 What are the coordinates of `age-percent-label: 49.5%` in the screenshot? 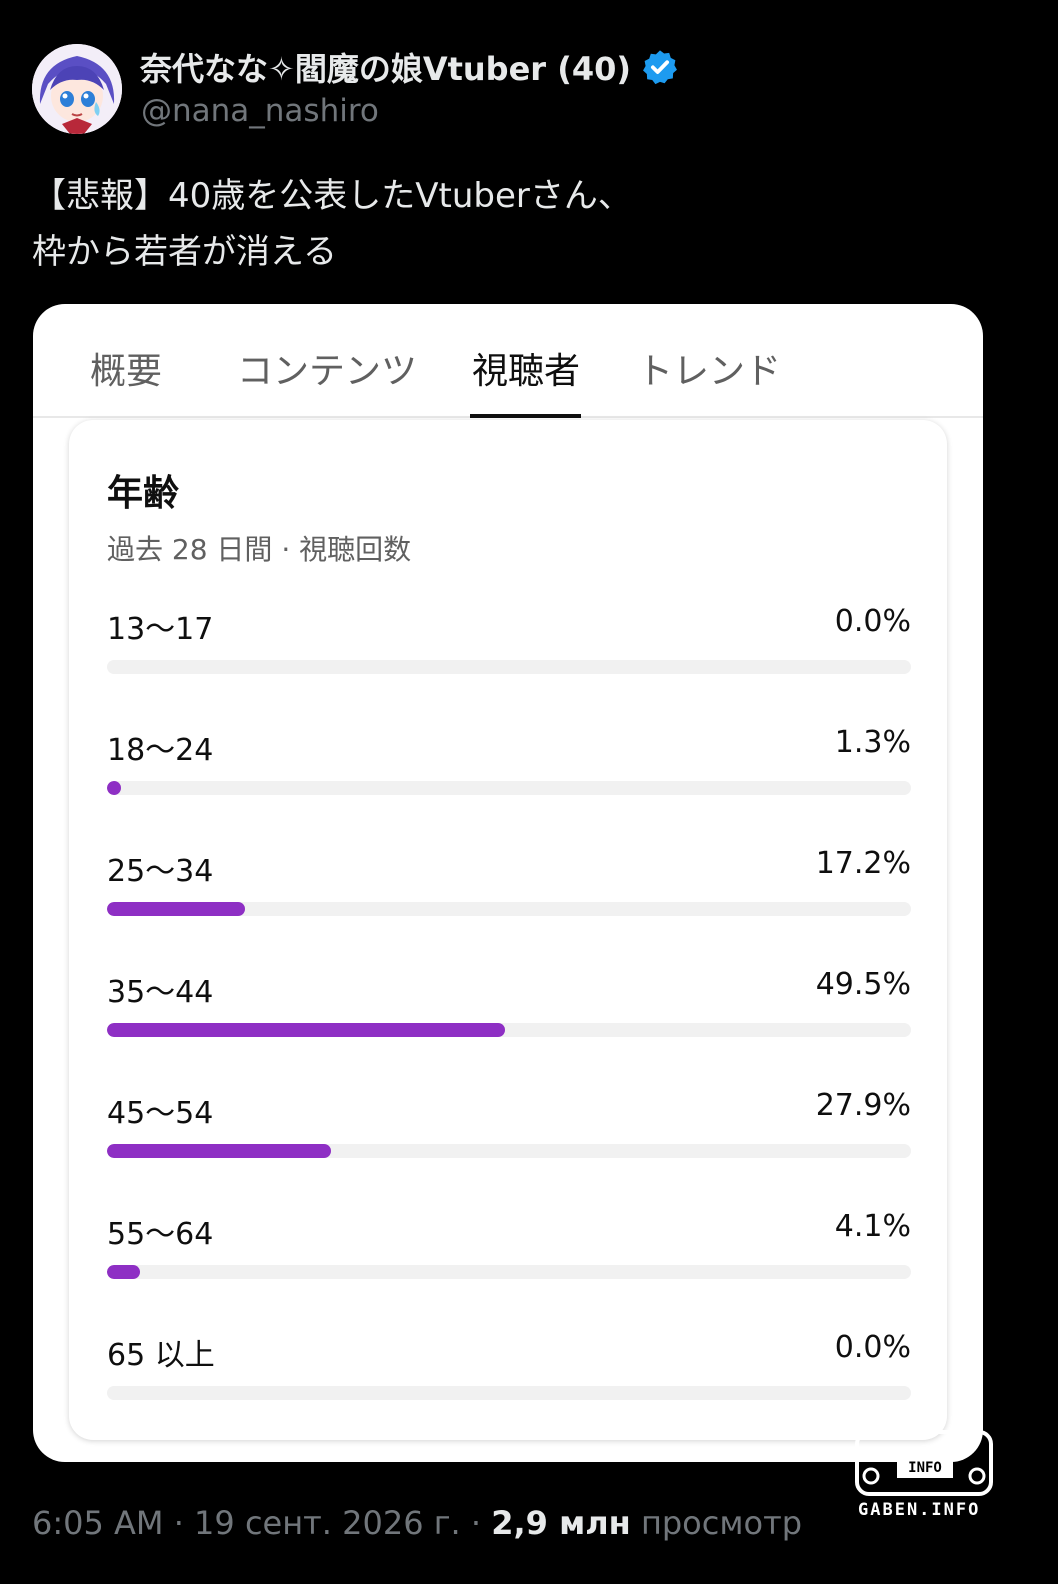 It's located at (863, 984).